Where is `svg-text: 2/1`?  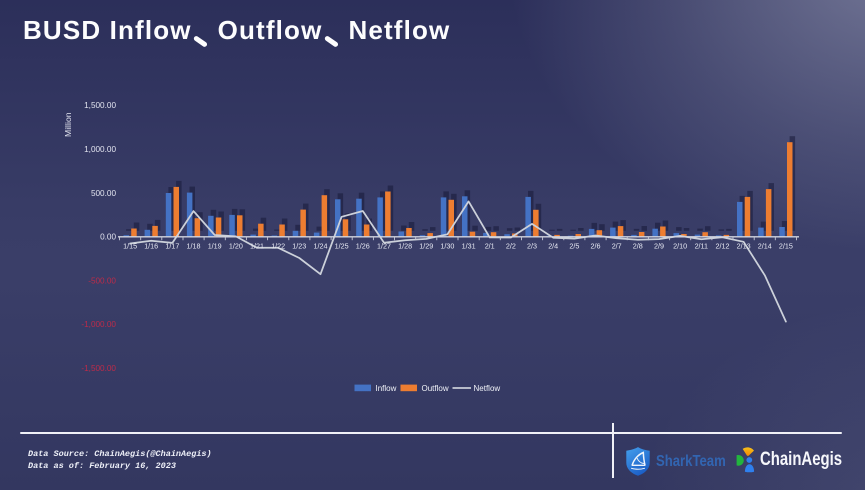
svg-text: 2/1 is located at coordinates (490, 246).